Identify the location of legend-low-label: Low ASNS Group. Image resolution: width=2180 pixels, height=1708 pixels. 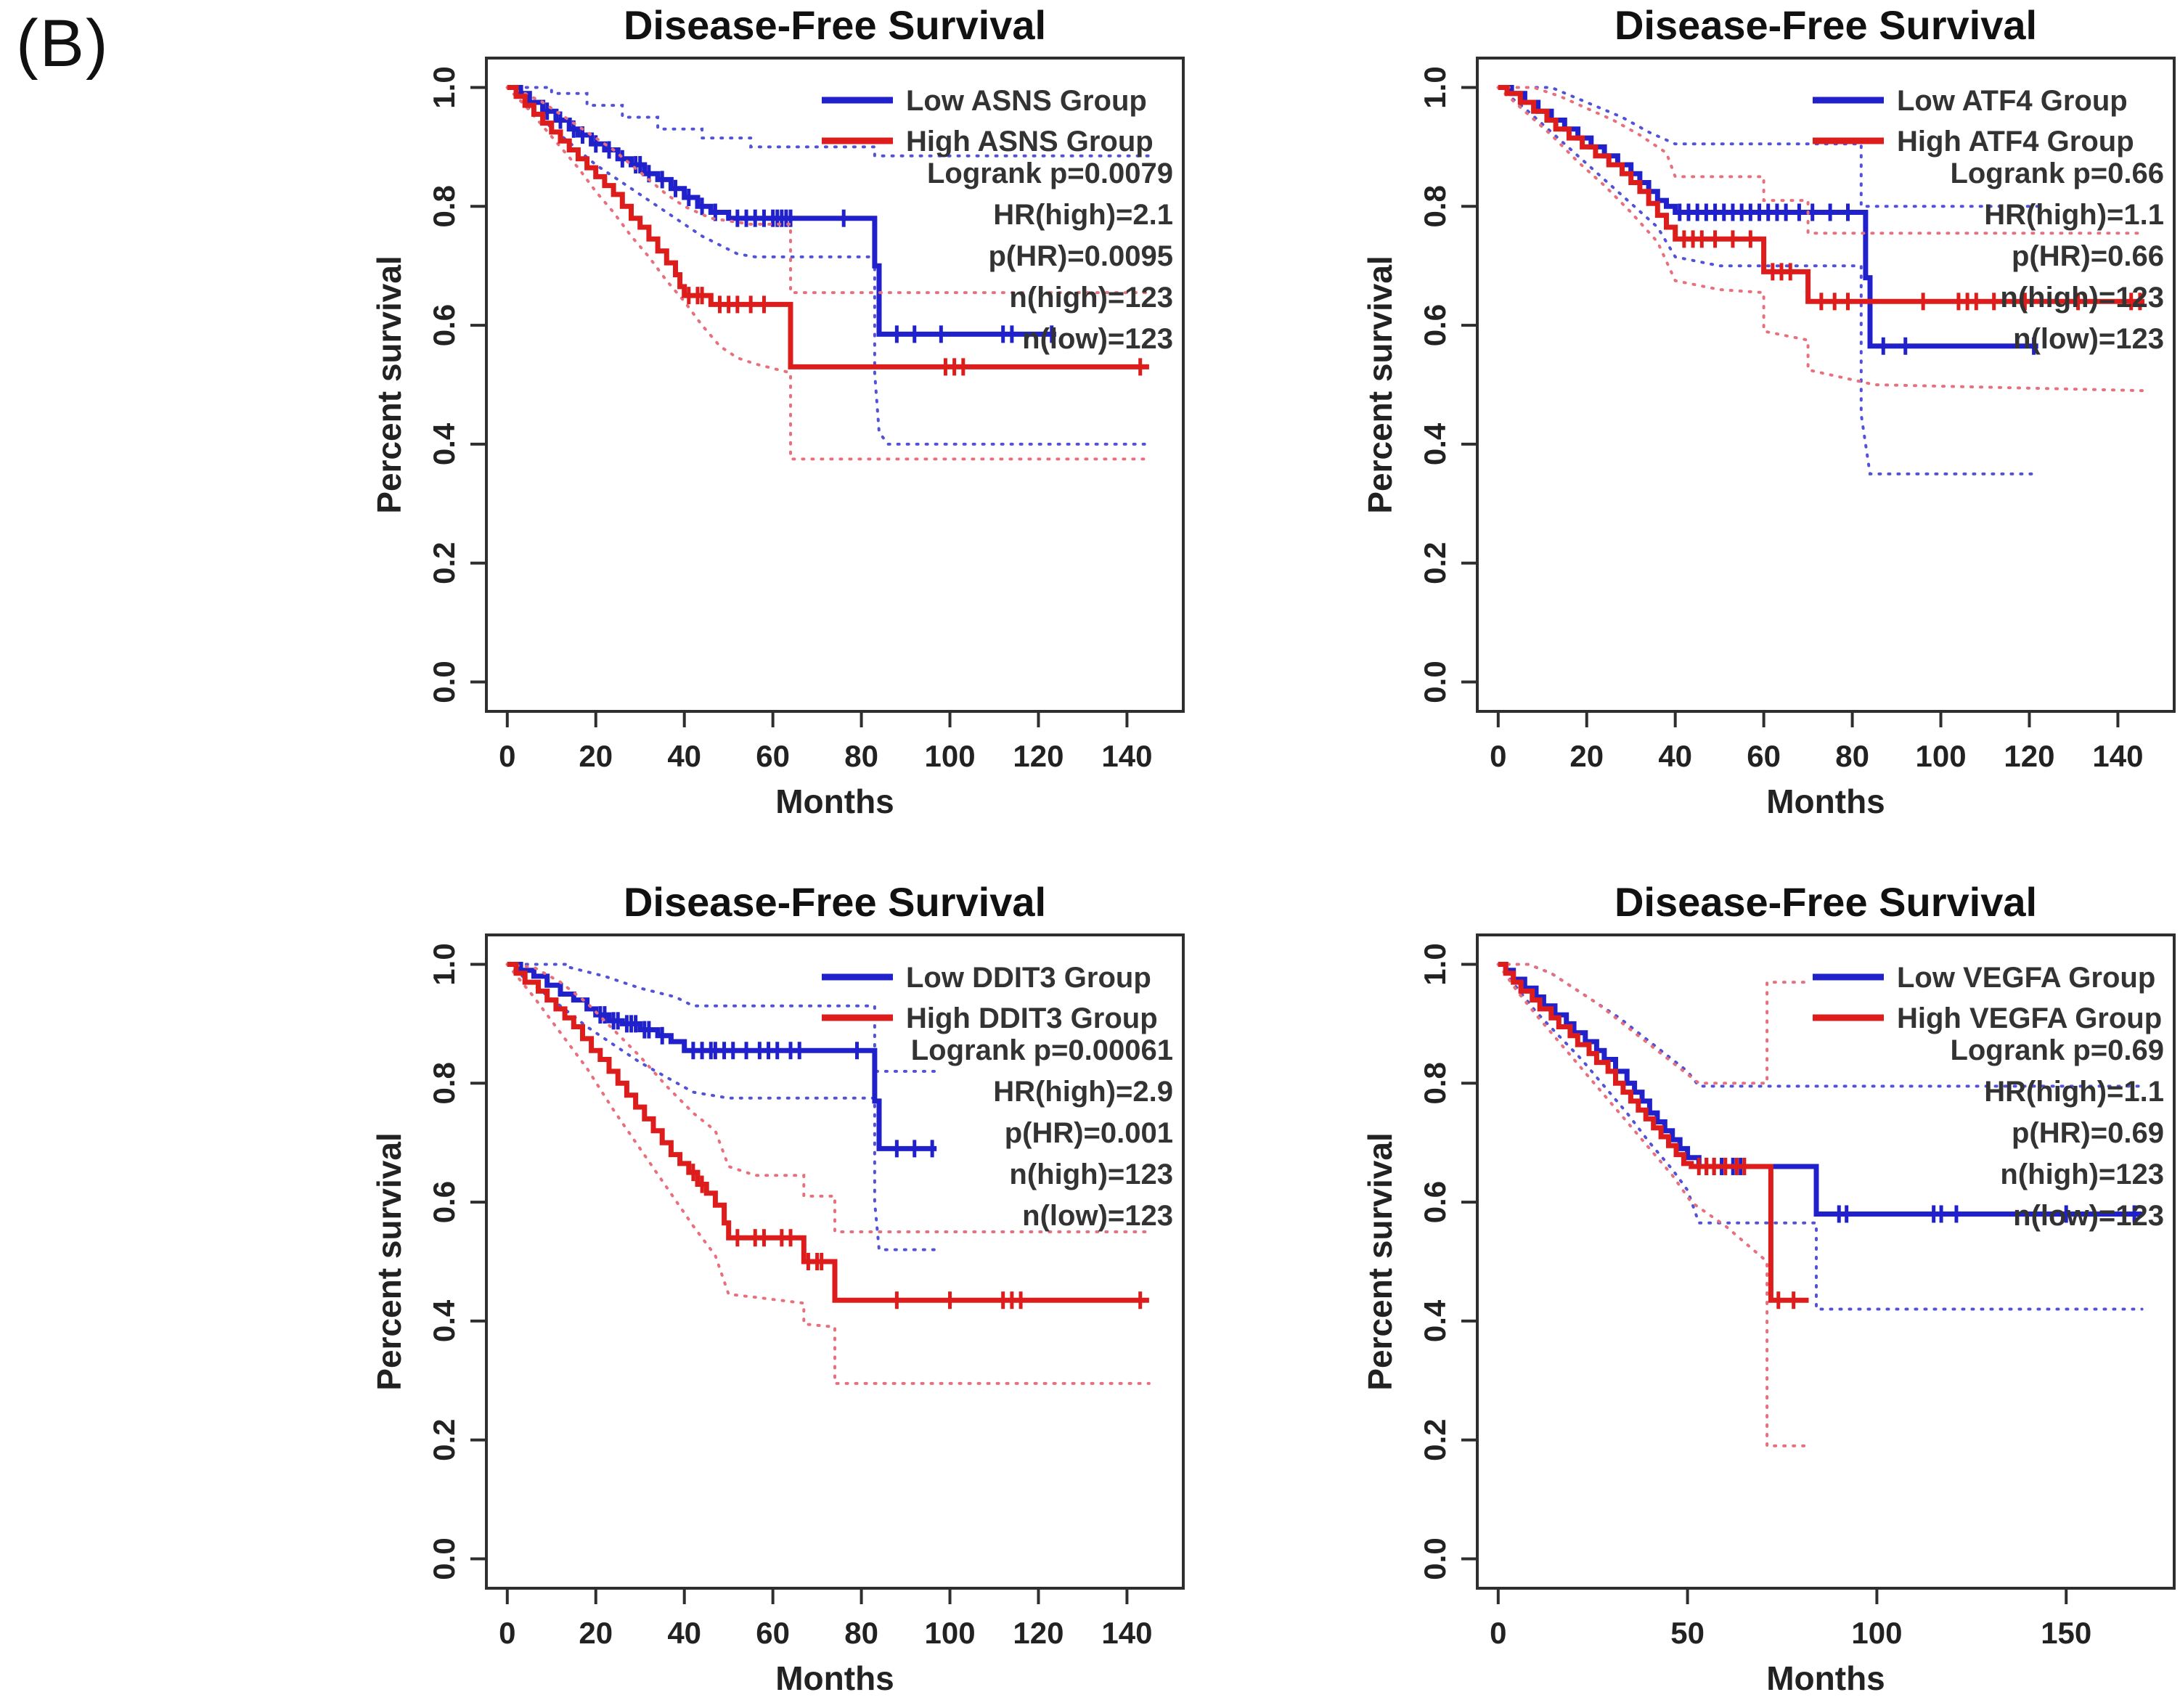
(1026, 101).